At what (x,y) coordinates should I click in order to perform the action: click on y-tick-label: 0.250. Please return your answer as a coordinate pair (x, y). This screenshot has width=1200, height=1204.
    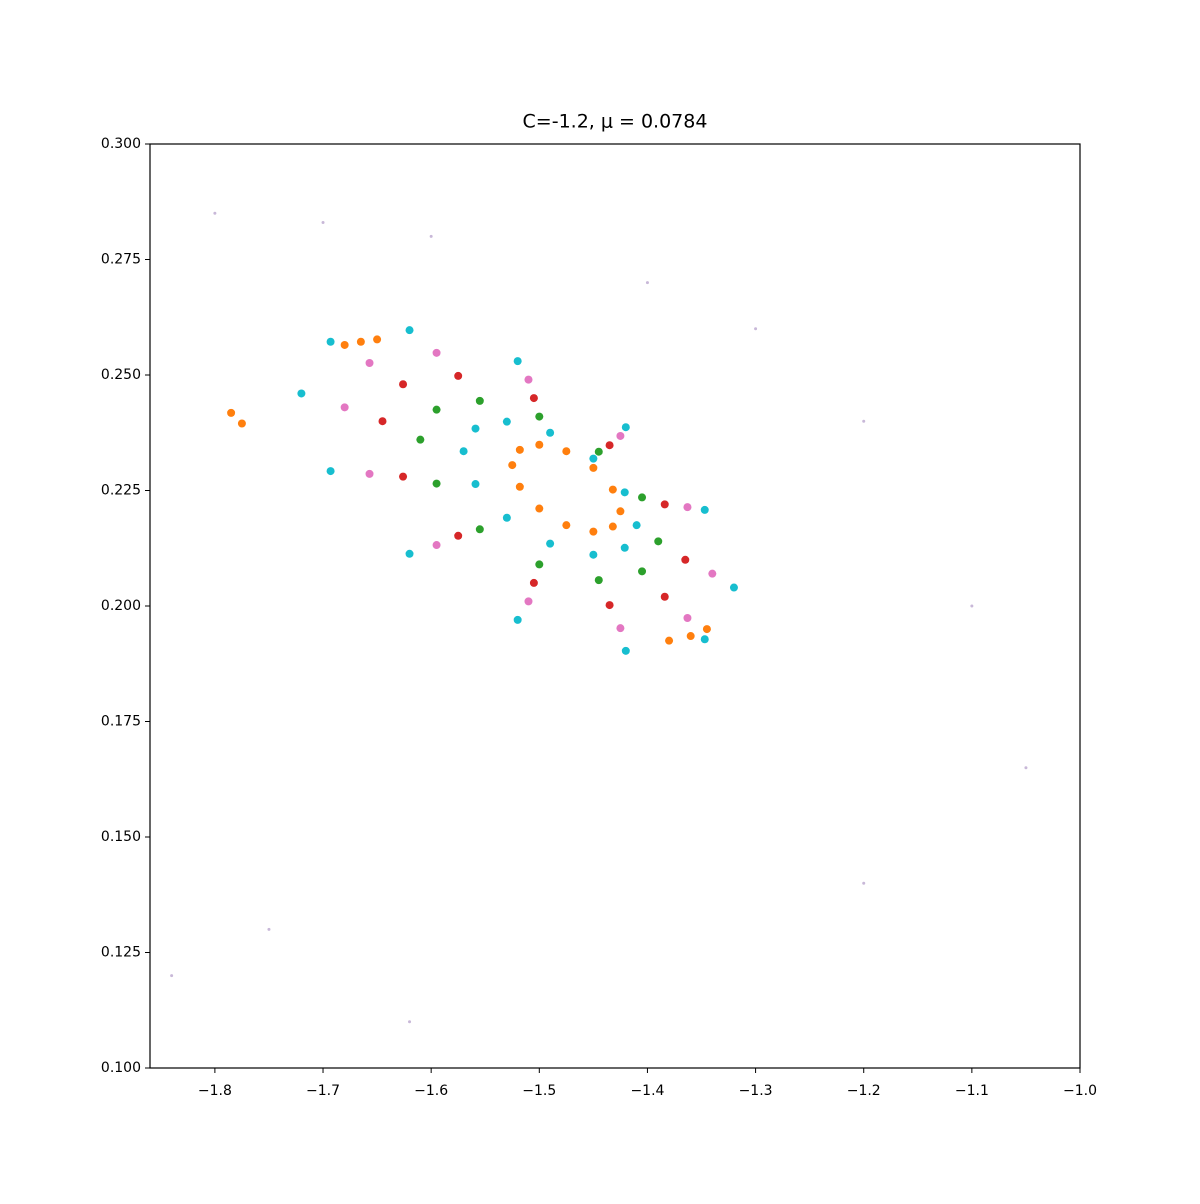
    Looking at the image, I should click on (121, 375).